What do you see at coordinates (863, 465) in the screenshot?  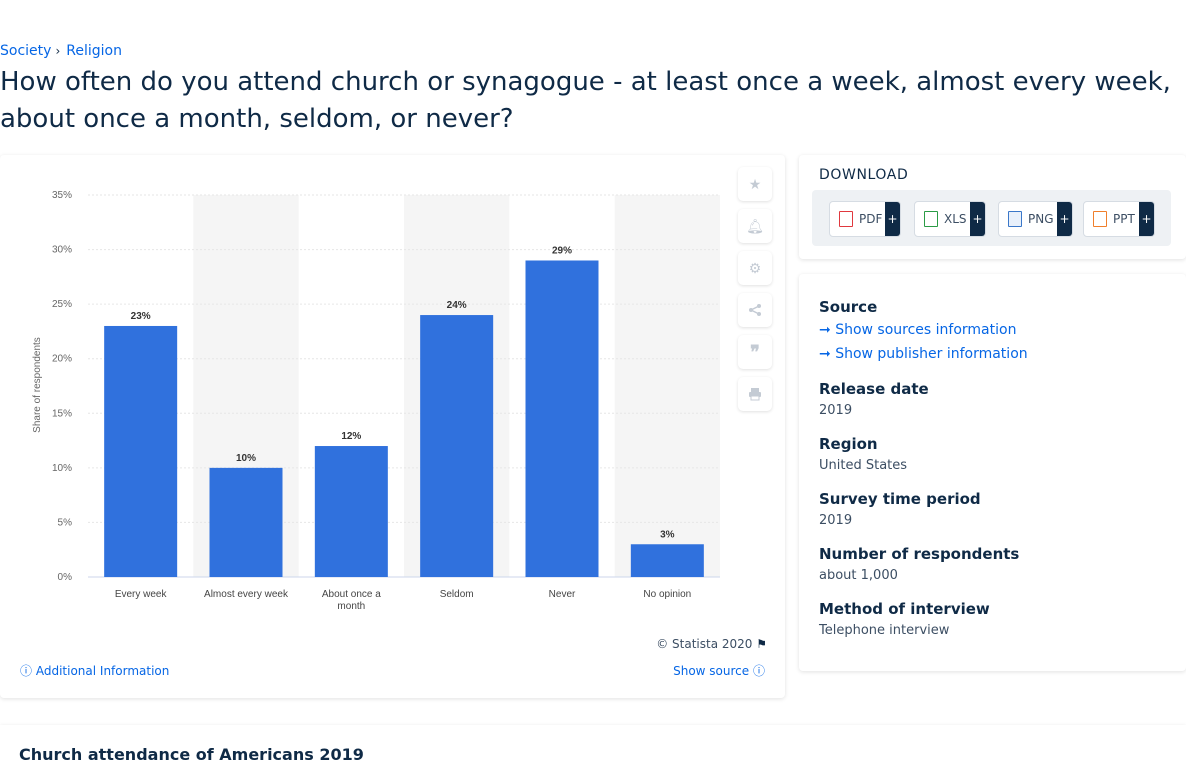 I see `region-value: United States` at bounding box center [863, 465].